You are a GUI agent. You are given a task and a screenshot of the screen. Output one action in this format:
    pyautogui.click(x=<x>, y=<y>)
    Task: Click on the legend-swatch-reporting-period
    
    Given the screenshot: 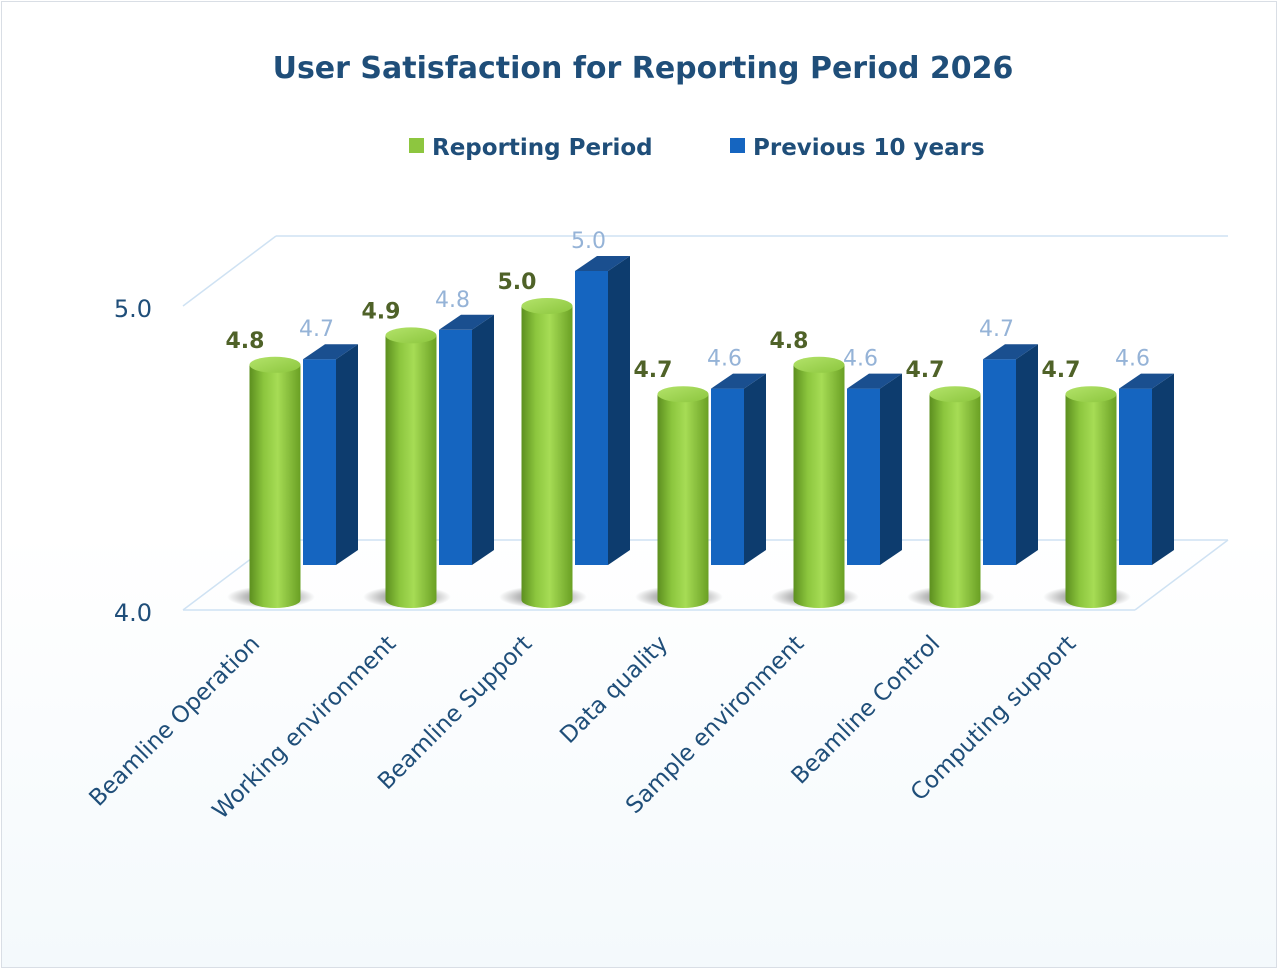 What is the action you would take?
    pyautogui.click(x=416, y=145)
    